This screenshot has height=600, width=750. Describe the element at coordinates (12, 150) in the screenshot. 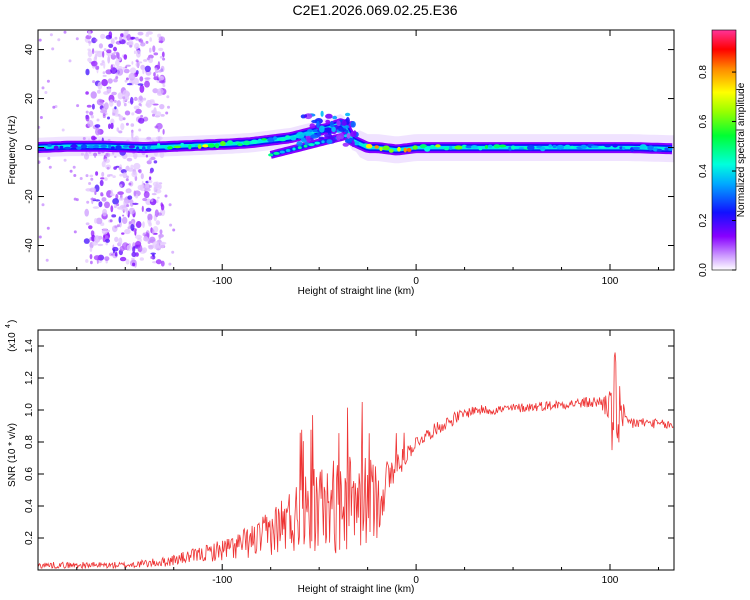

I see `spectrogram-ylabel: Frequency (Hz)` at that location.